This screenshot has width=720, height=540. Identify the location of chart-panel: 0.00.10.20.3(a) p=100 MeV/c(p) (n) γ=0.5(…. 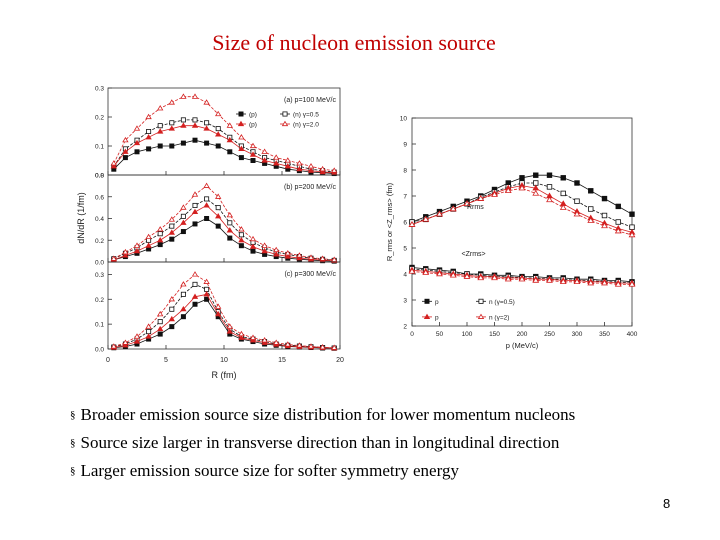
(218, 133).